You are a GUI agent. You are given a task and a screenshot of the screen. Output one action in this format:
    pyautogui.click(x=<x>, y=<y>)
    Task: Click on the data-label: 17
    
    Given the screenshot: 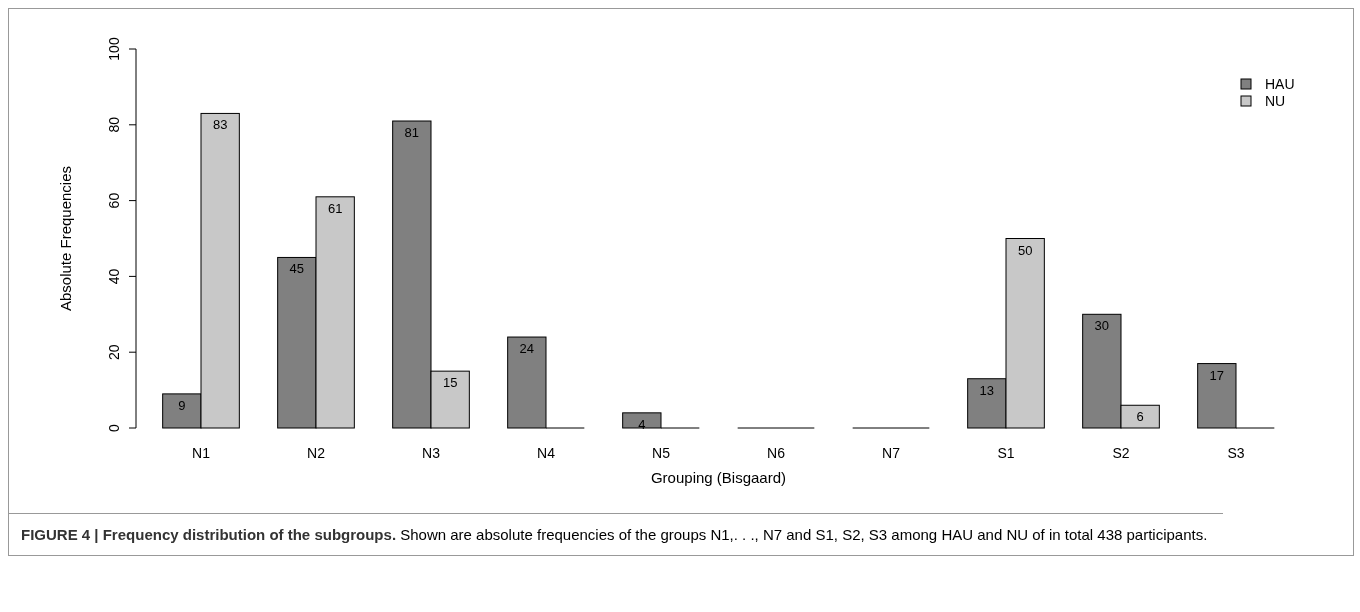 What is the action you would take?
    pyautogui.click(x=1217, y=375)
    